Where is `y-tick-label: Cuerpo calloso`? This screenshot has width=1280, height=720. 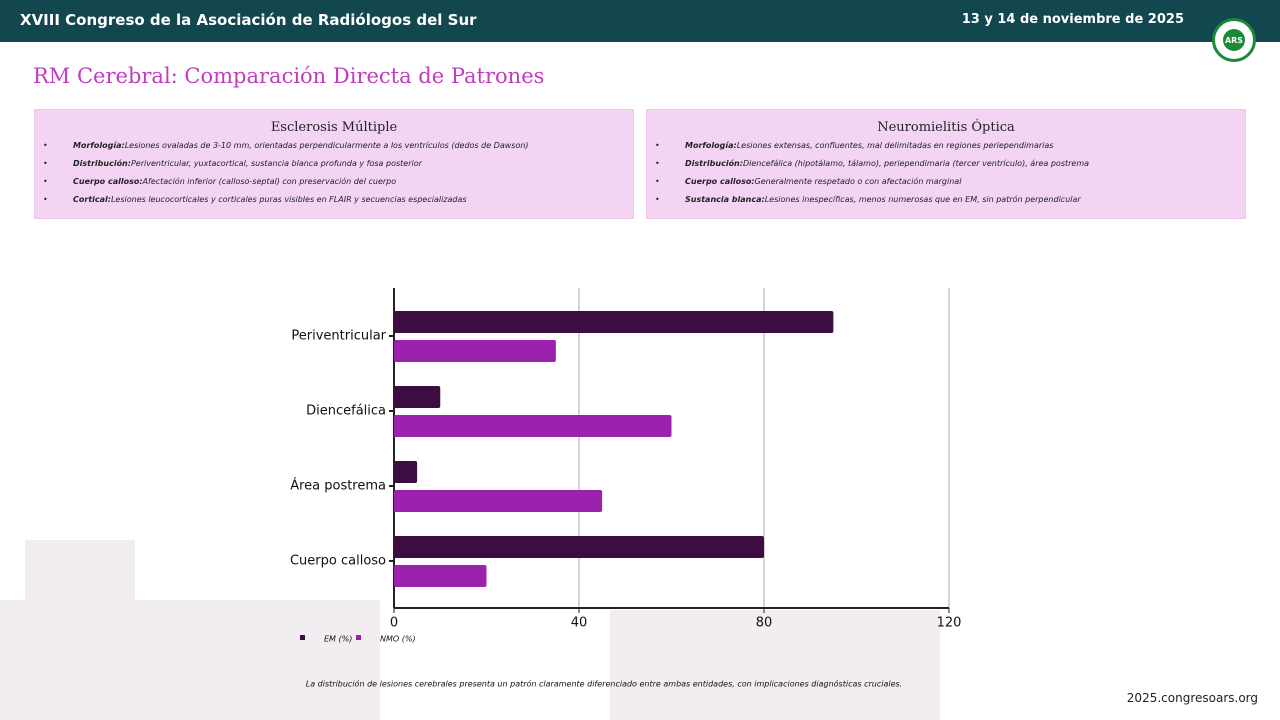
y-tick-label: Cuerpo calloso is located at coordinates (338, 561).